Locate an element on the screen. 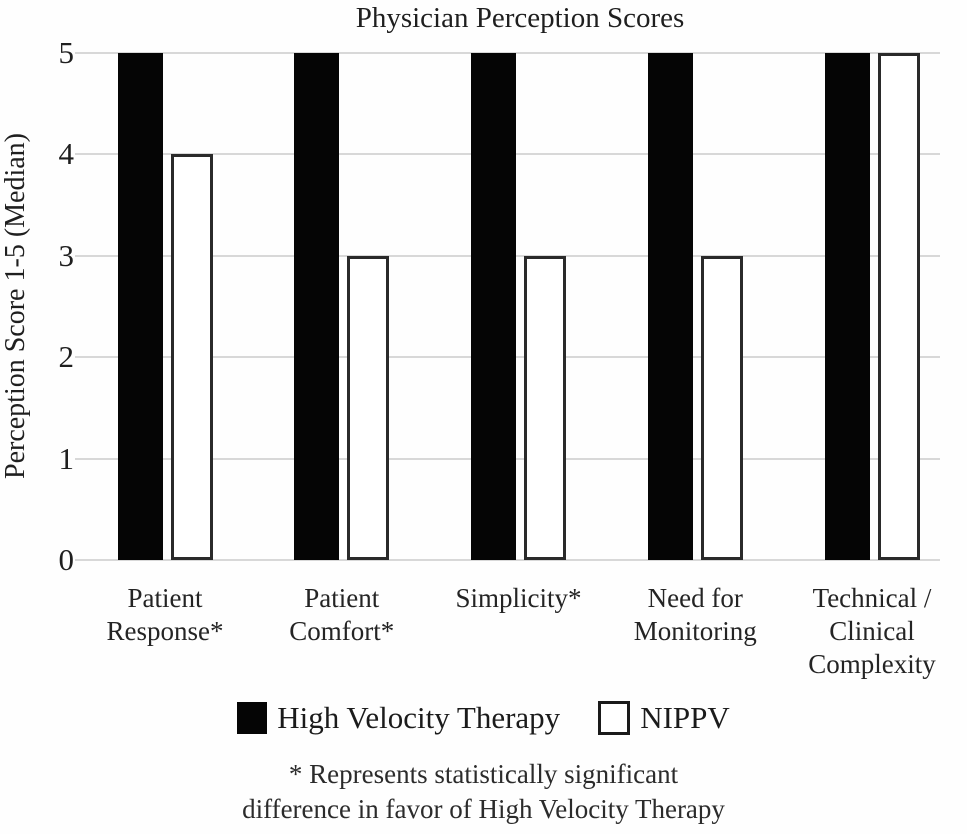 The width and height of the screenshot is (967, 834). bar-nippv-need-for-monitoring is located at coordinates (721, 407).